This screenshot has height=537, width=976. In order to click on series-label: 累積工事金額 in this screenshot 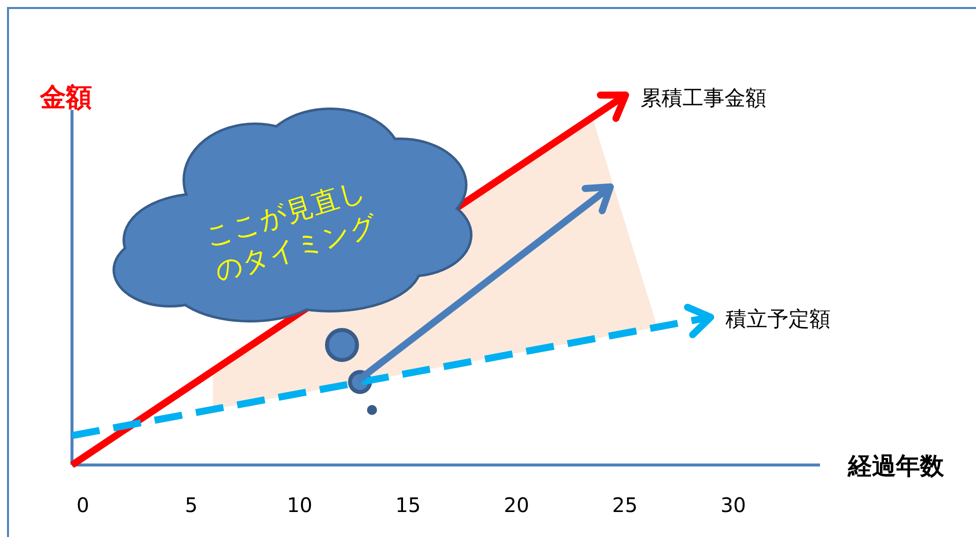, I will do `click(703, 98)`.